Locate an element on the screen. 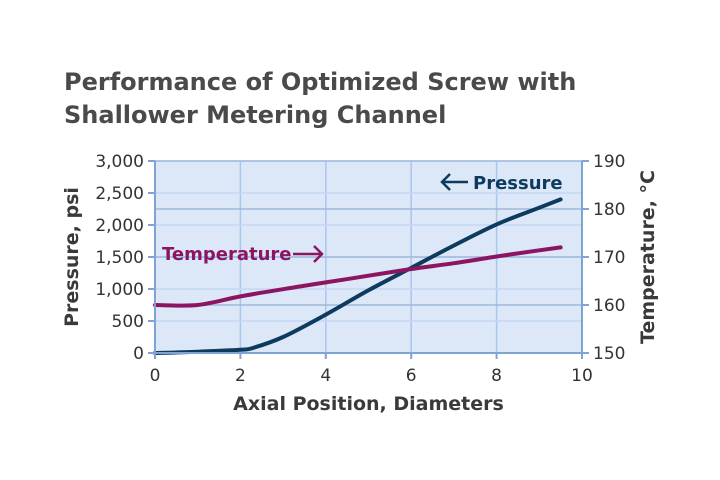  right-y-tick-label: 170 is located at coordinates (609, 258).